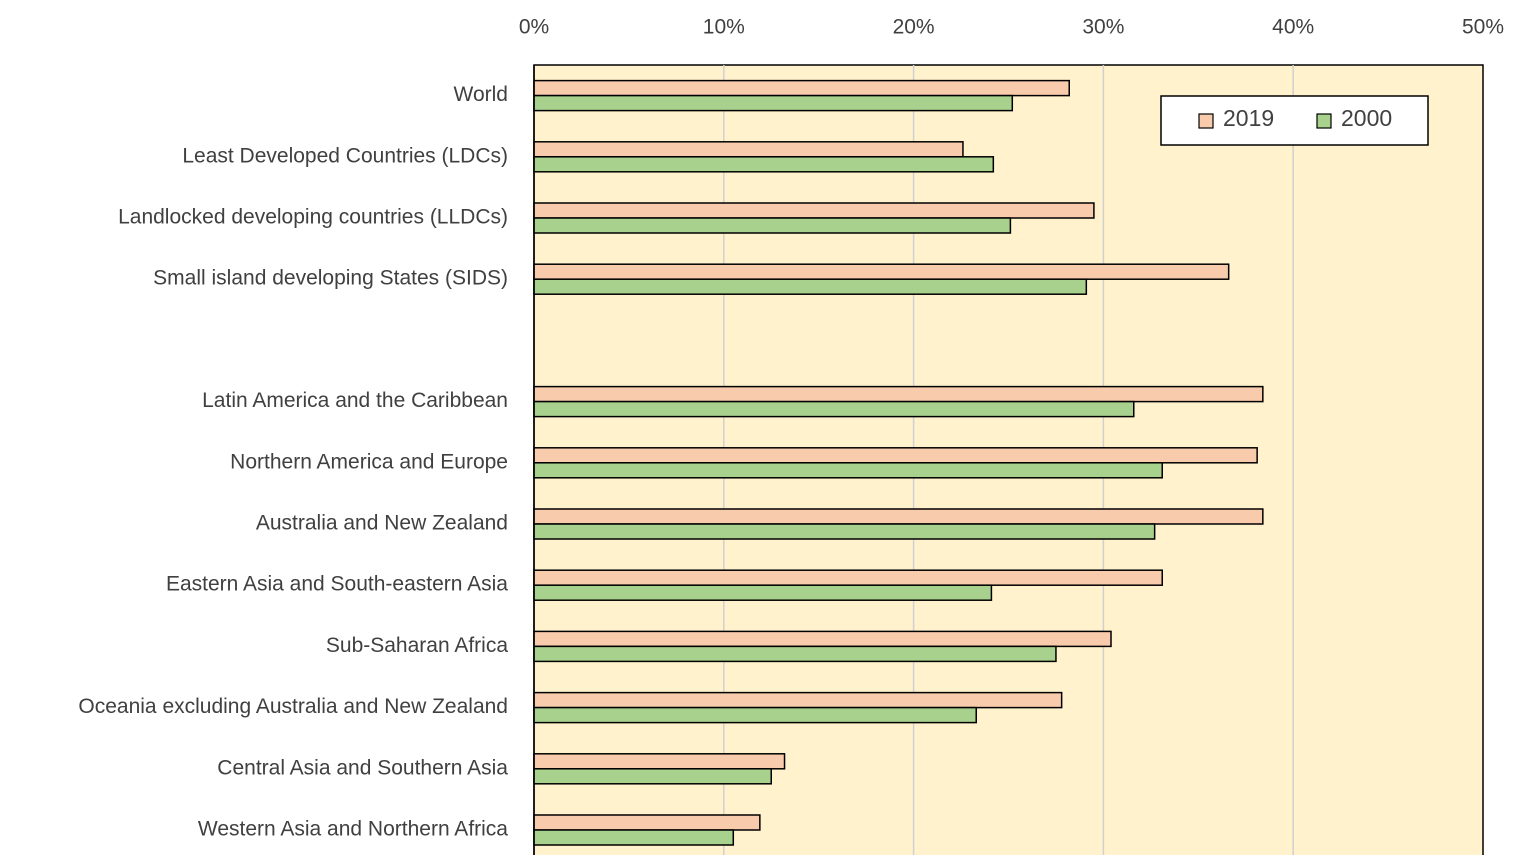 This screenshot has height=855, width=1513. Describe the element at coordinates (1103, 27) in the screenshot. I see `x-tick-label: 30%` at that location.